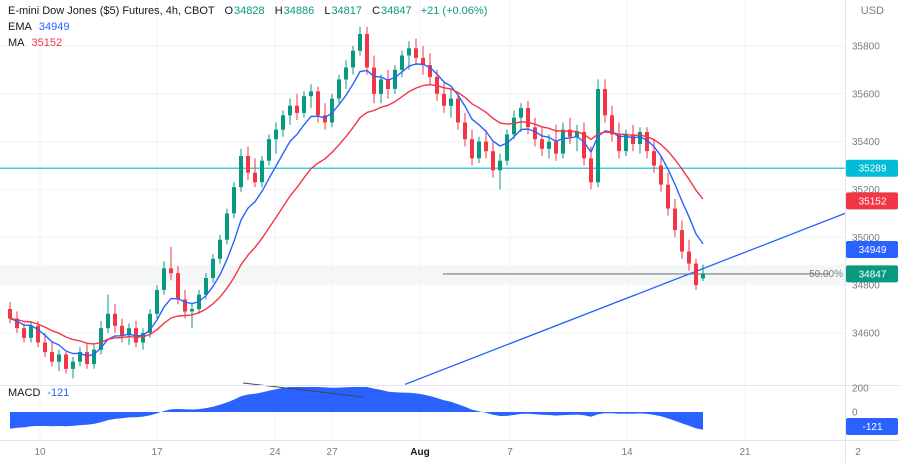  I want to click on time-tick-label: Aug, so click(419, 452).